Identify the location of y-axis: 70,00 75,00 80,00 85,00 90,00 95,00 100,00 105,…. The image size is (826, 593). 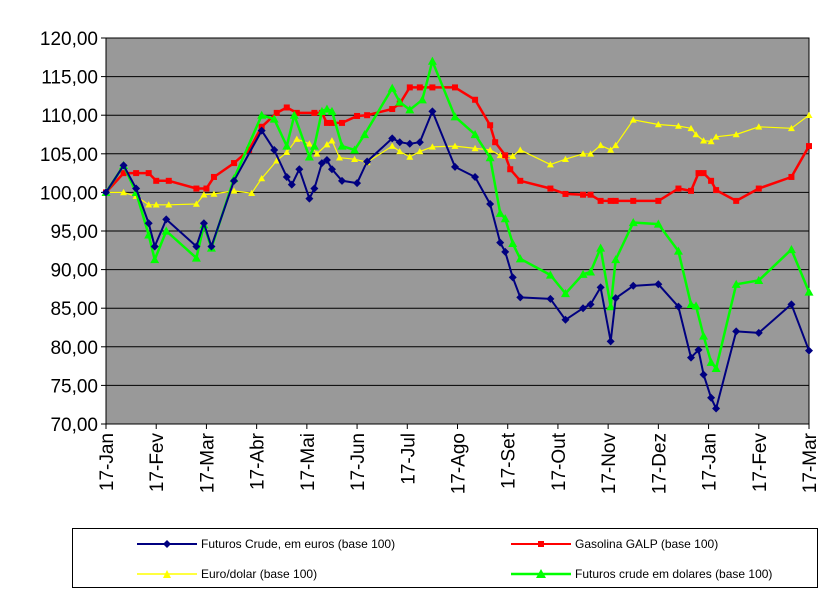
(73, 232).